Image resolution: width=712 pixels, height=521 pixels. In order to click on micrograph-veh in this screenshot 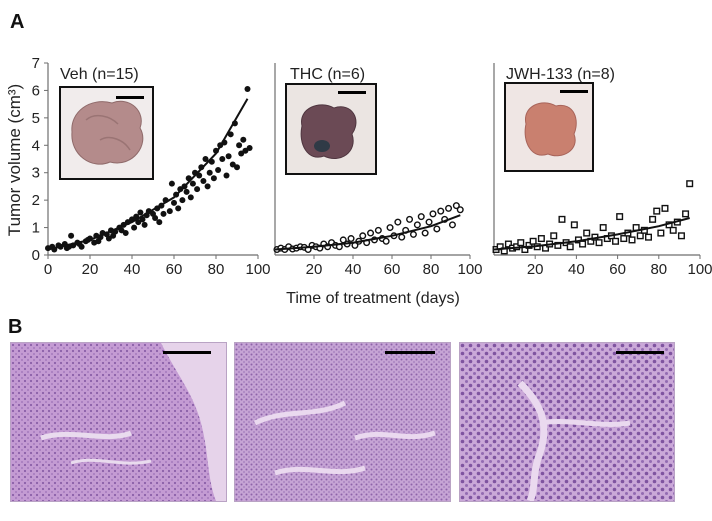, I will do `click(118, 422)`.